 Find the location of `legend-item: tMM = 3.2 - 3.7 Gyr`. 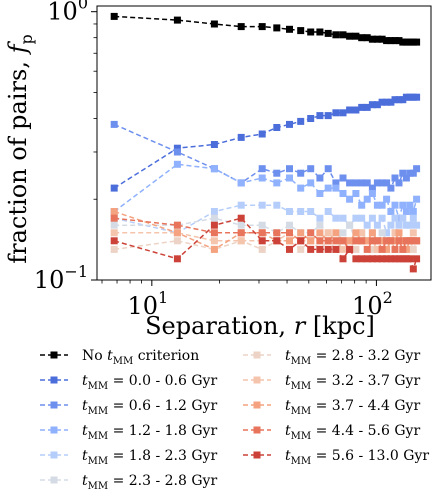

legend-item: tMM = 3.2 - 3.7 Gyr is located at coordinates (331, 382).